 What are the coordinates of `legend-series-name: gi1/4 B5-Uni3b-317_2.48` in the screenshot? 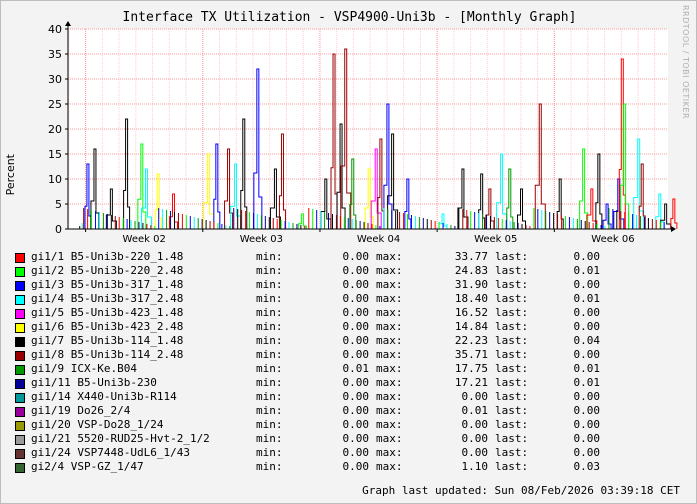 It's located at (107, 298).